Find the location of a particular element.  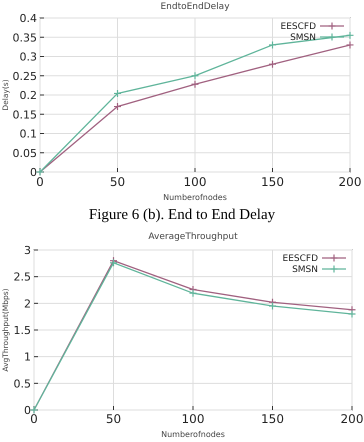

y-tick-label: 0.1 is located at coordinates (28, 134).